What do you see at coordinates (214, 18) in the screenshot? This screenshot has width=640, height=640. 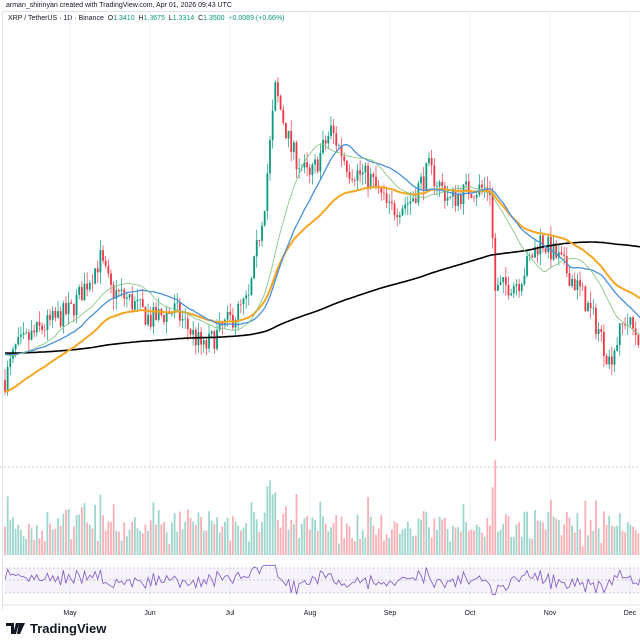 I see `close-value: 1.3500` at bounding box center [214, 18].